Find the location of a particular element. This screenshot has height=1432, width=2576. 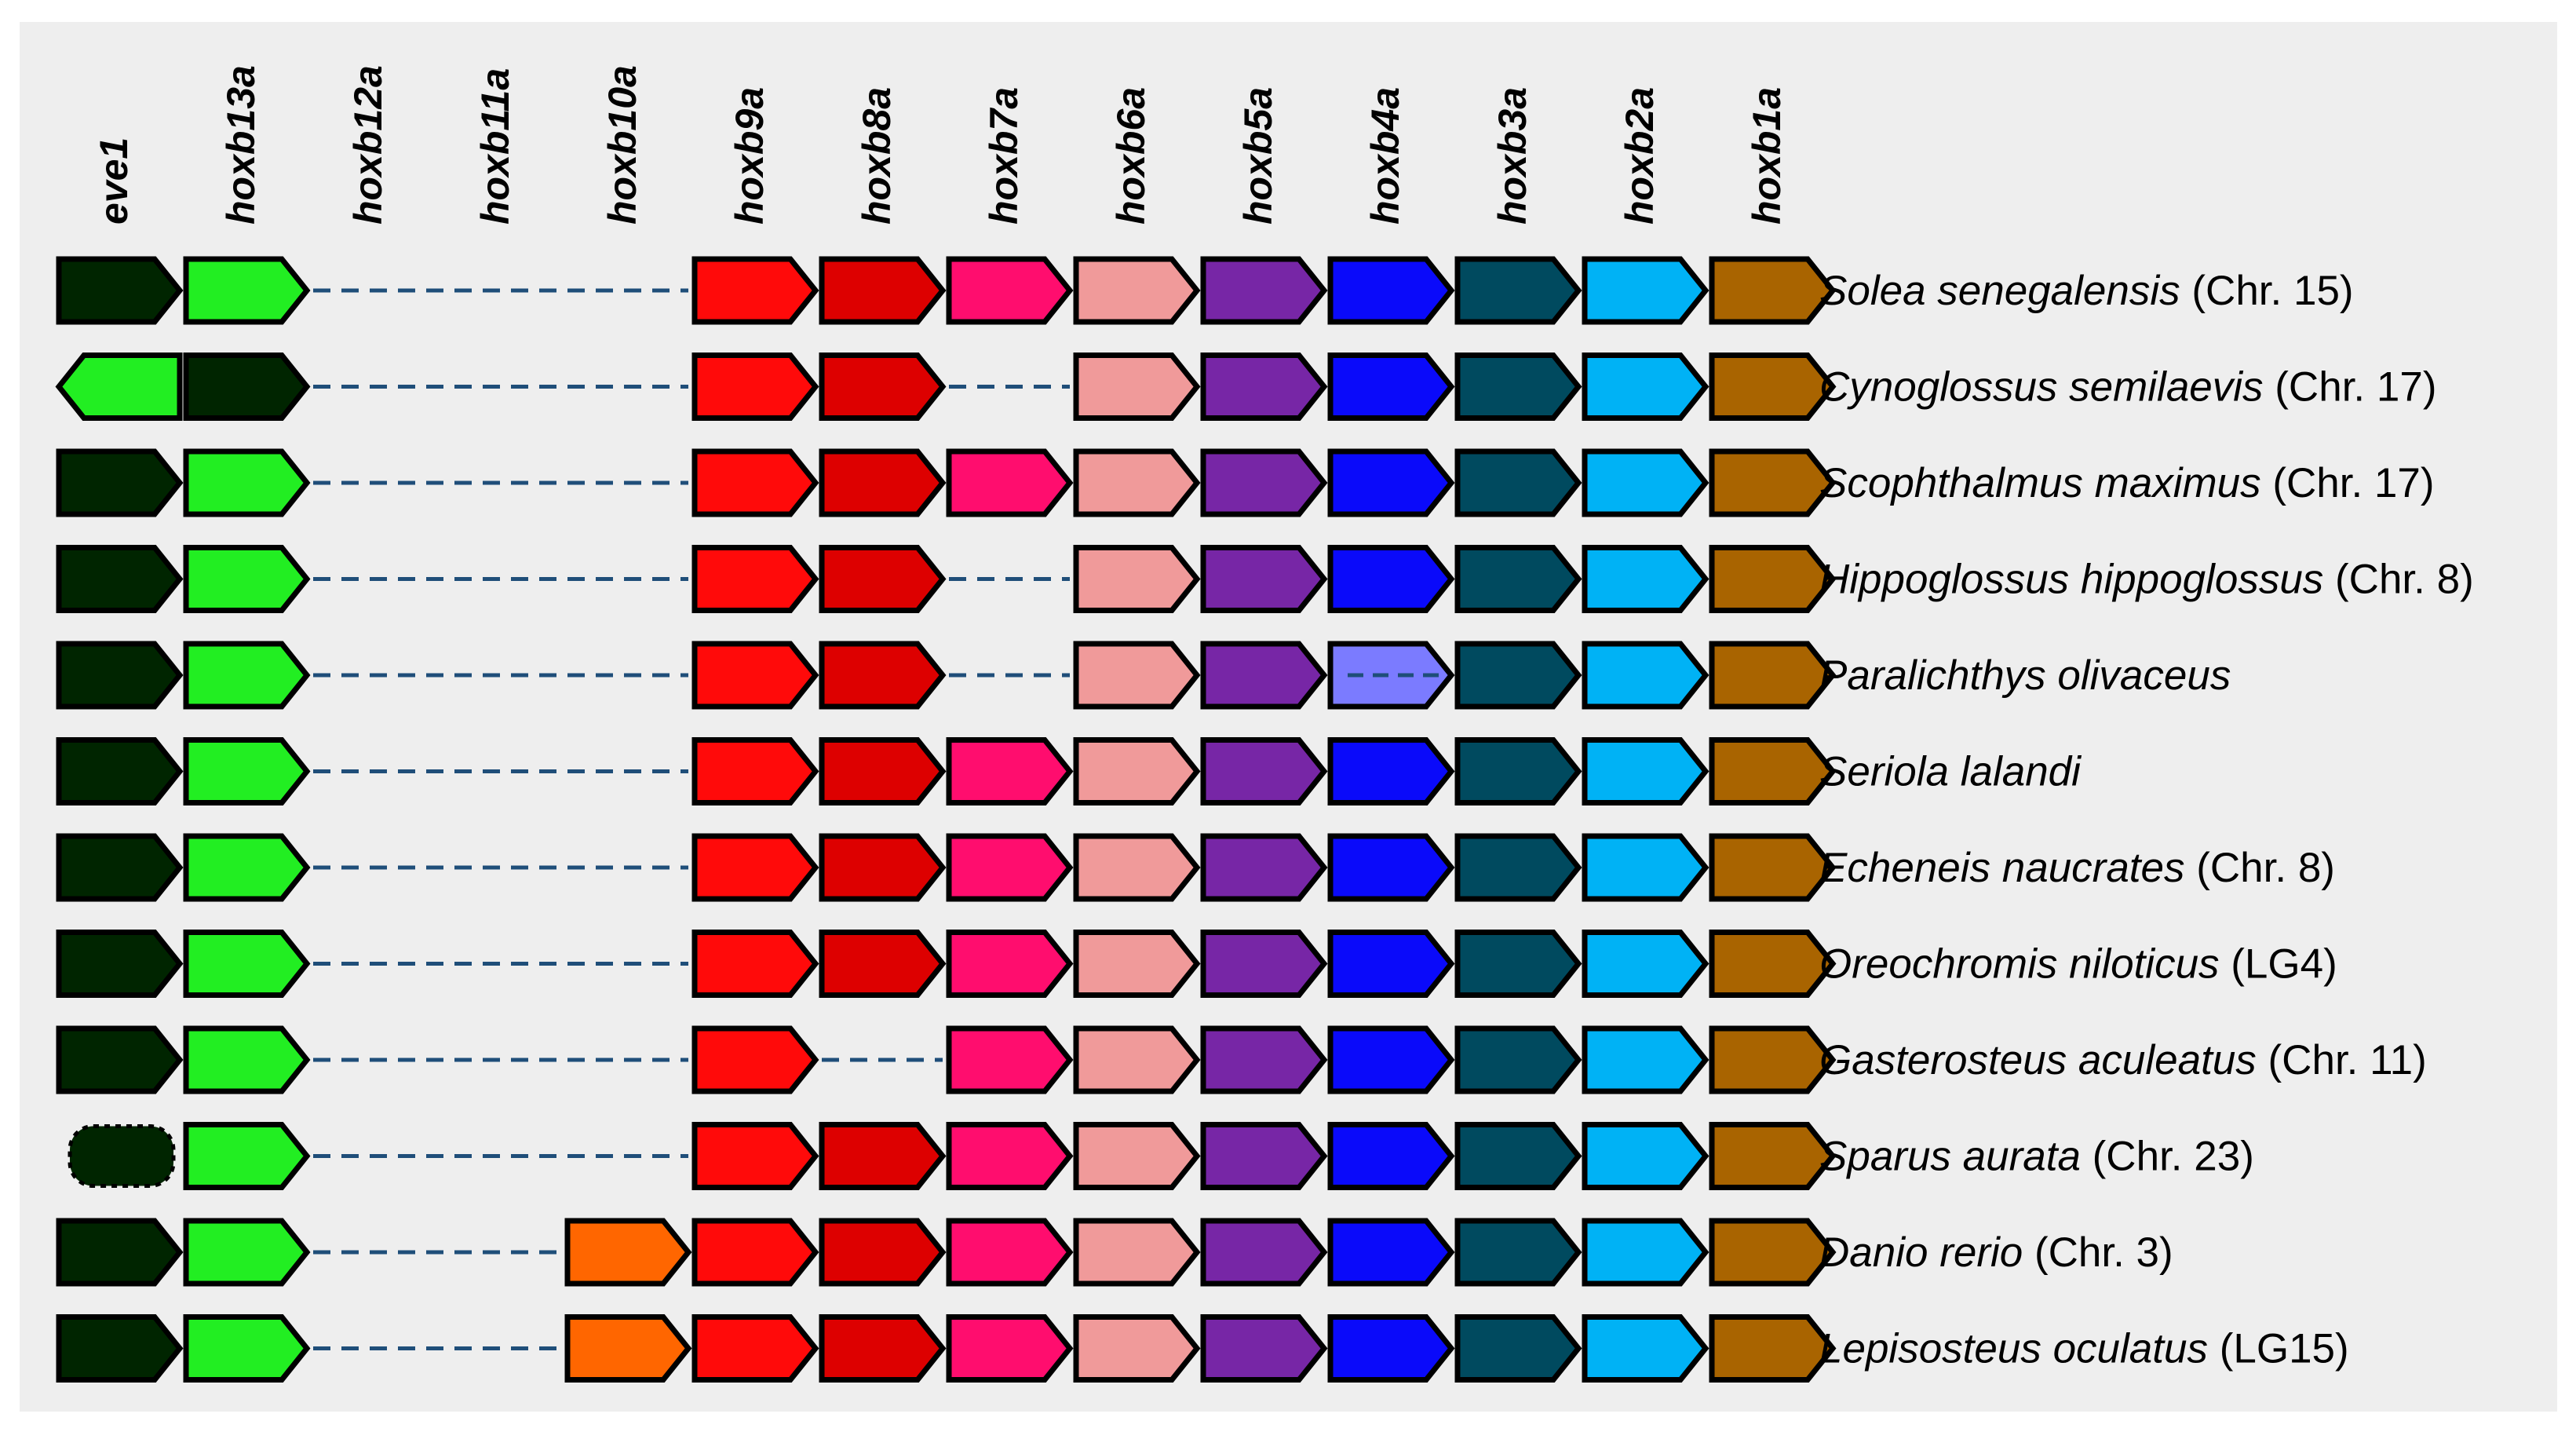

chromosome-label: (Chr. 8) is located at coordinates (2260, 868).